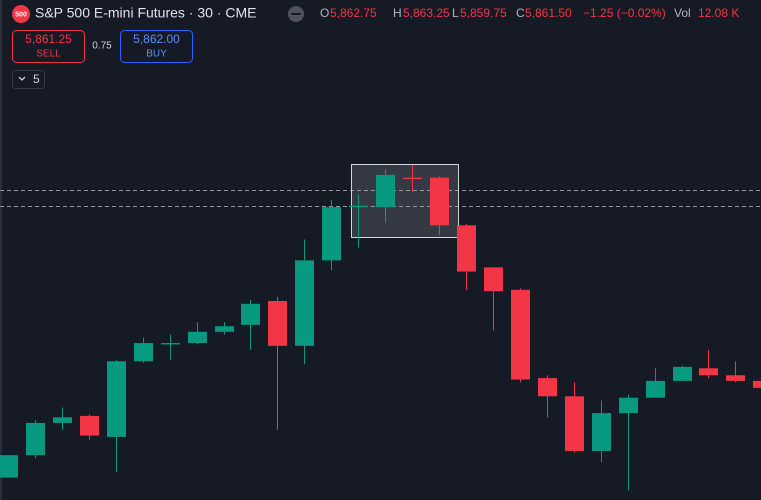  What do you see at coordinates (22, 78) in the screenshot?
I see `chevron-icon` at bounding box center [22, 78].